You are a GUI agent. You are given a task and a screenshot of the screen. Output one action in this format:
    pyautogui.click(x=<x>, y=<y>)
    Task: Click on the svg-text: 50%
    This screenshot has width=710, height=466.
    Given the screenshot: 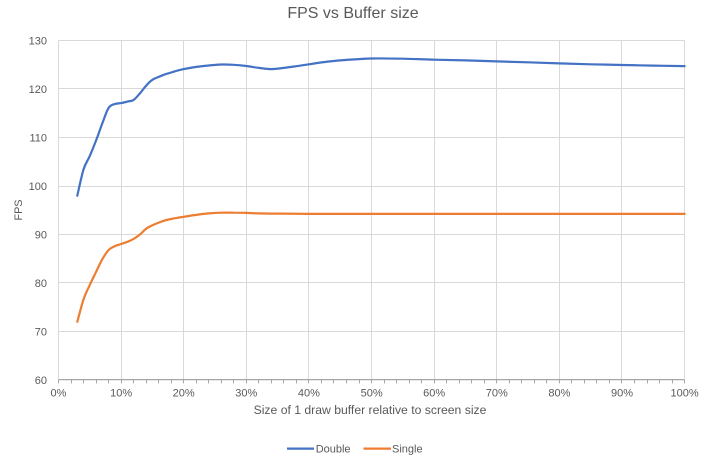 What is the action you would take?
    pyautogui.click(x=372, y=394)
    